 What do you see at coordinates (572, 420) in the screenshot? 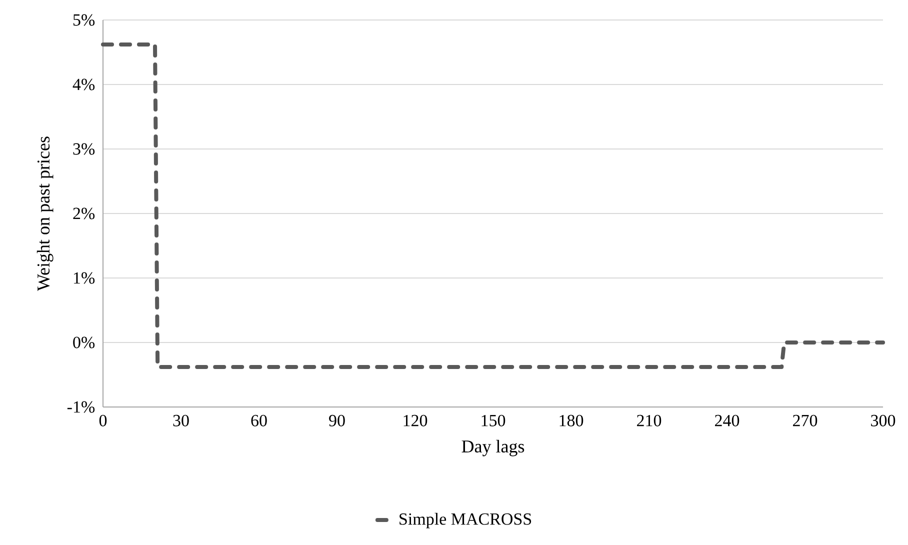
I see `x-tick-label: 180` at bounding box center [572, 420].